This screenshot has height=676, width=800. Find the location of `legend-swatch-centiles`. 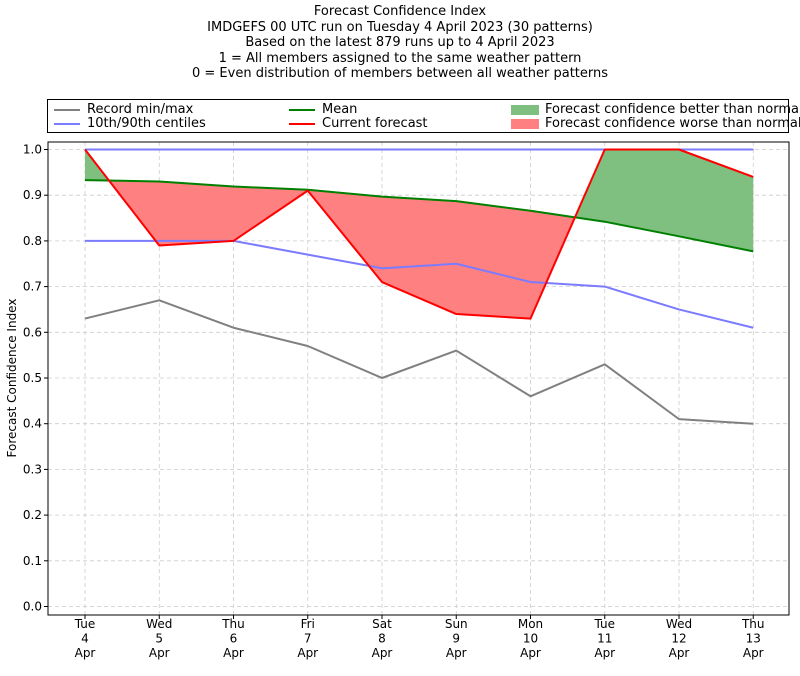

legend-swatch-centiles is located at coordinates (67, 123).